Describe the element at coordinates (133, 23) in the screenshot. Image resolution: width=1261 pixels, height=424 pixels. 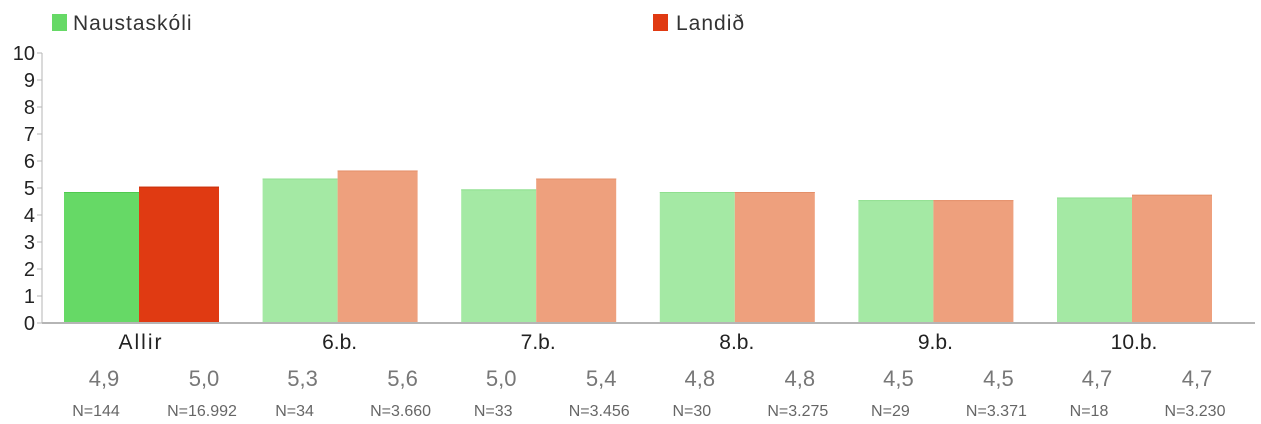
I see `legend-label-naustaskoli: Naustaskóli` at that location.